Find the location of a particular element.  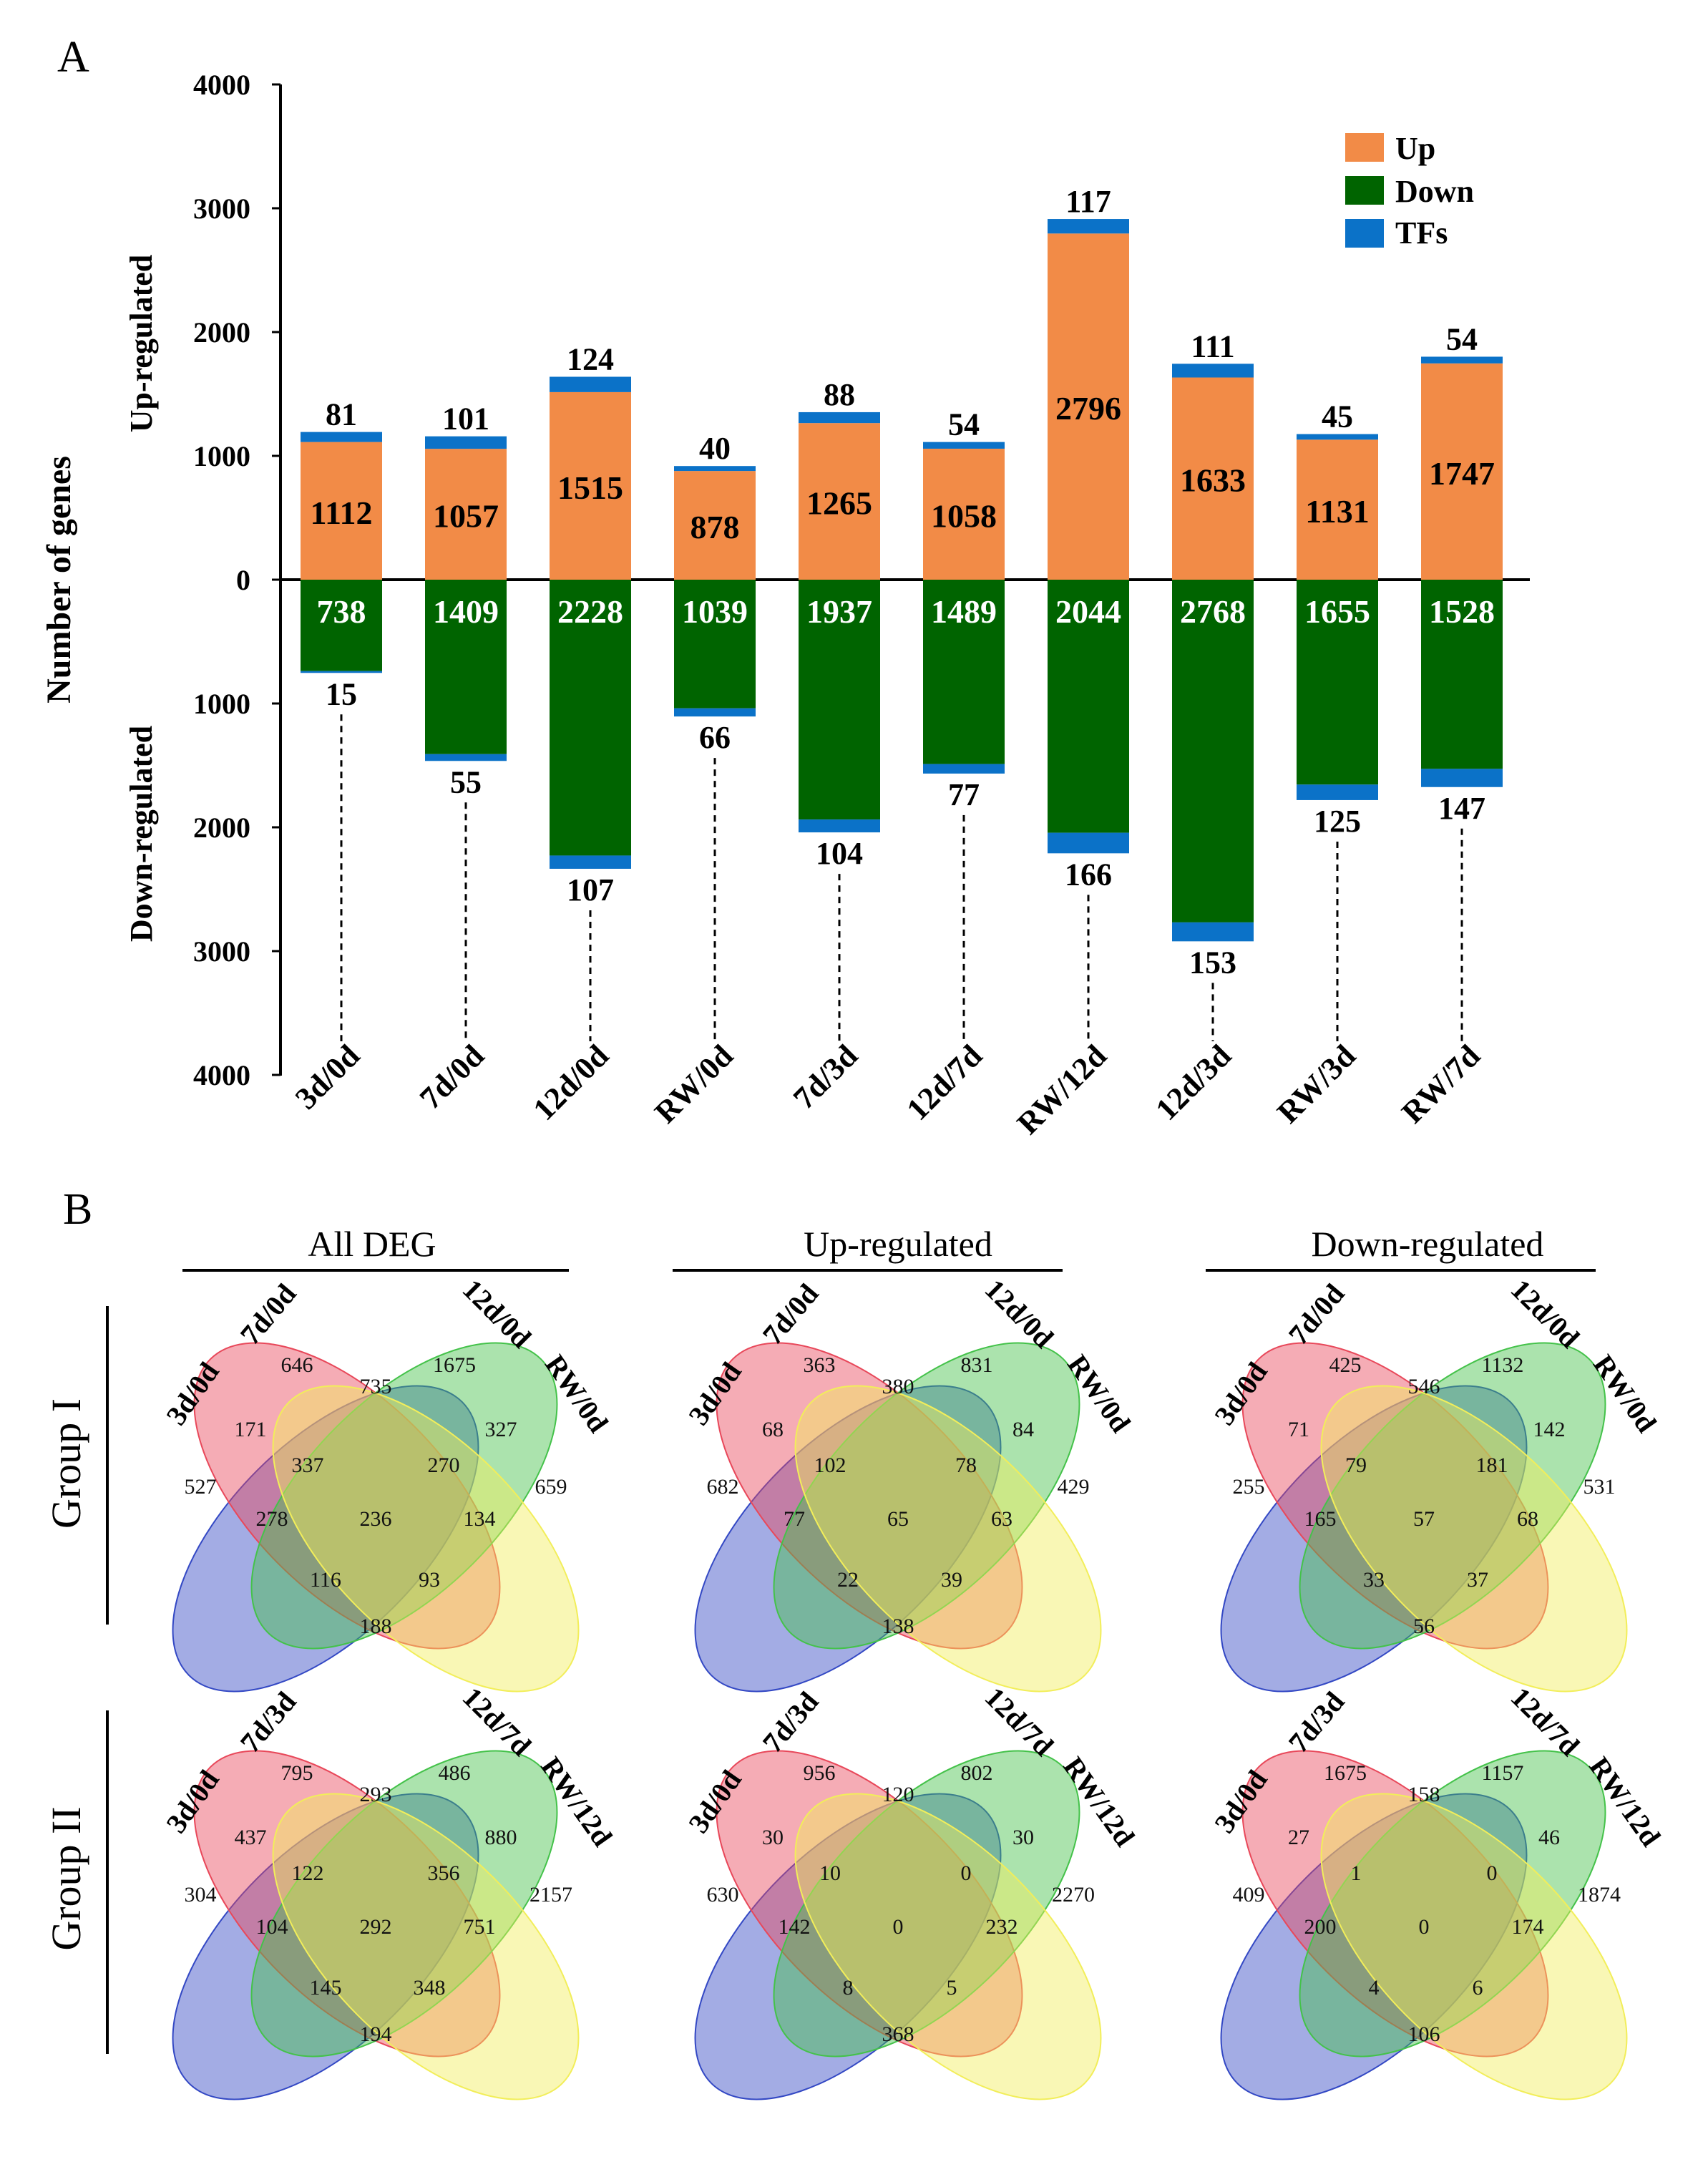

label-down-12d-7d: 1489 is located at coordinates (964, 612).